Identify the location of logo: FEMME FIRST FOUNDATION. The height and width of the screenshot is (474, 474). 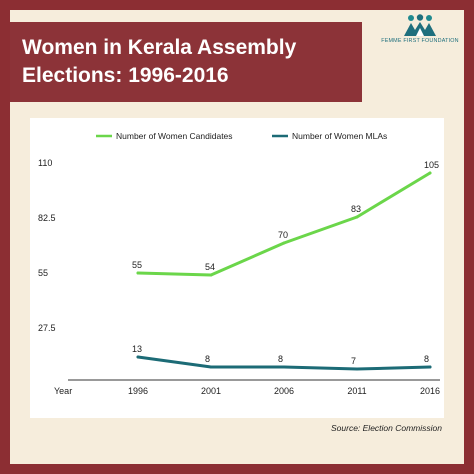
(420, 34).